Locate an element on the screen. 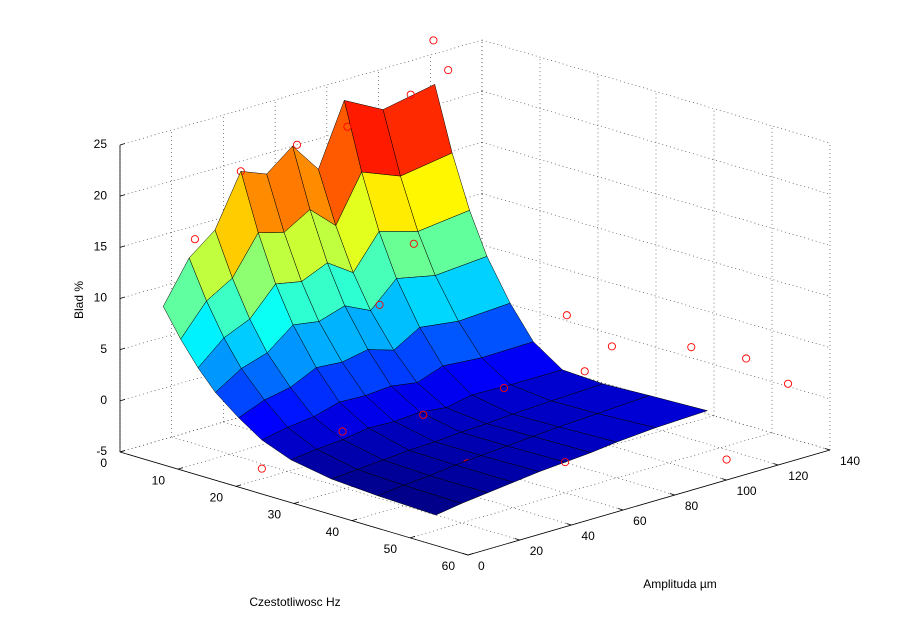  z-tick-label: 25 is located at coordinates (101, 144).